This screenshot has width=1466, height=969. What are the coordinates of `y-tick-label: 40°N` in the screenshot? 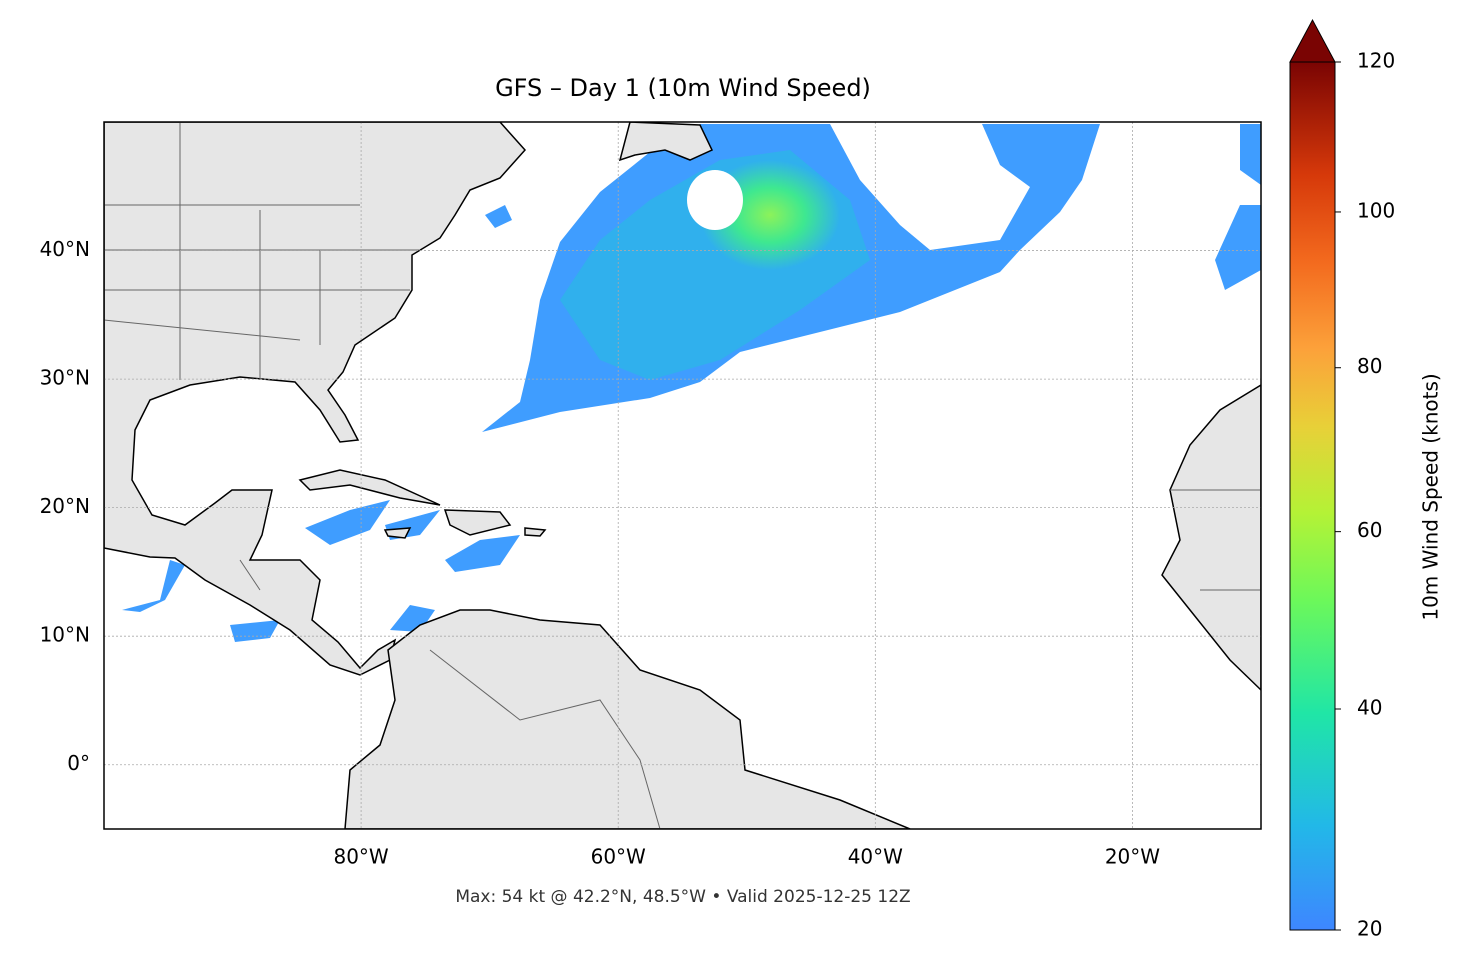 It's located at (65, 249).